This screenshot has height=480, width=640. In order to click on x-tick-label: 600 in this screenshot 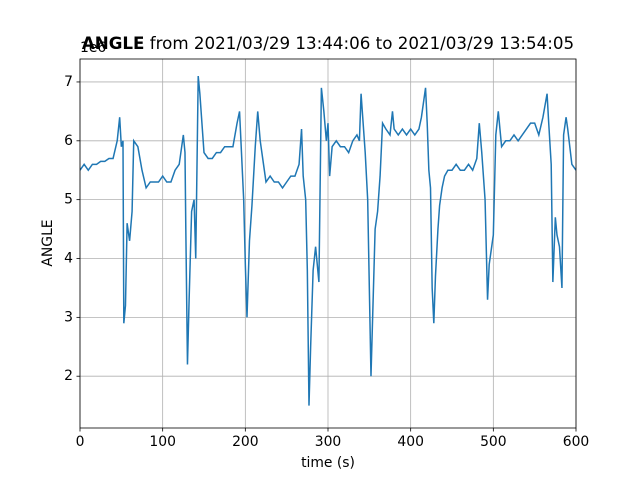, I will do `click(576, 442)`.